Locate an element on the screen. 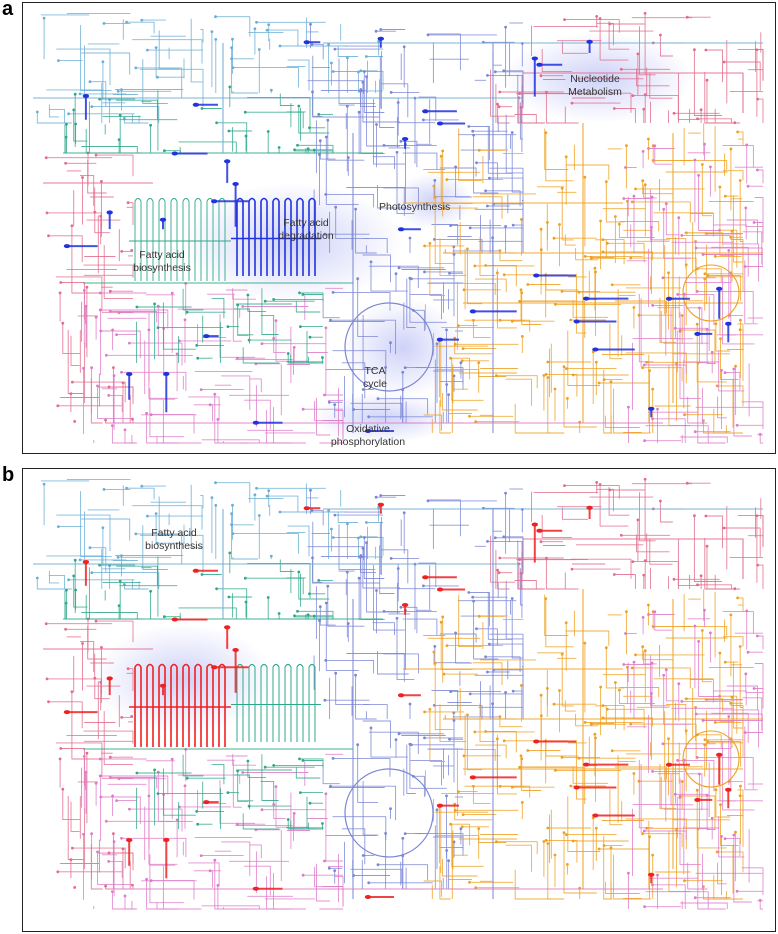 Image resolution: width=778 pixels, height=934 pixels. label-fatty-acid-degradation: Fatty acid degradation is located at coordinates (306, 229).